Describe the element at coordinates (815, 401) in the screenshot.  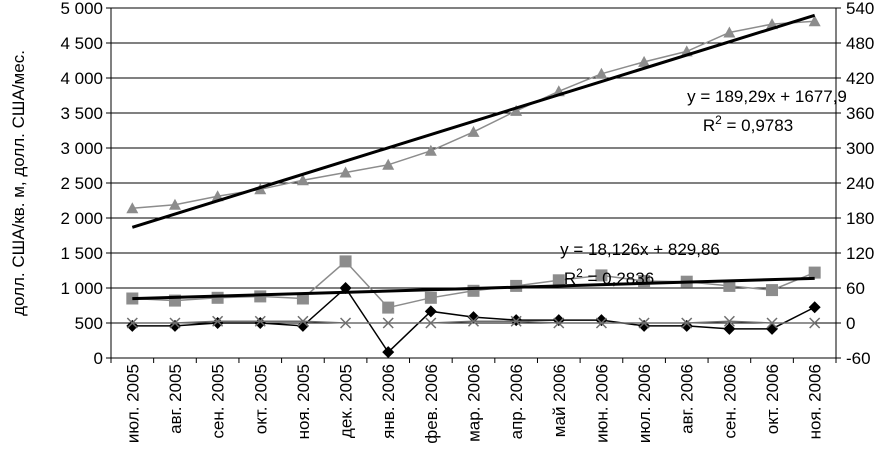
I see `x-tick-label: ноя. 2006` at that location.